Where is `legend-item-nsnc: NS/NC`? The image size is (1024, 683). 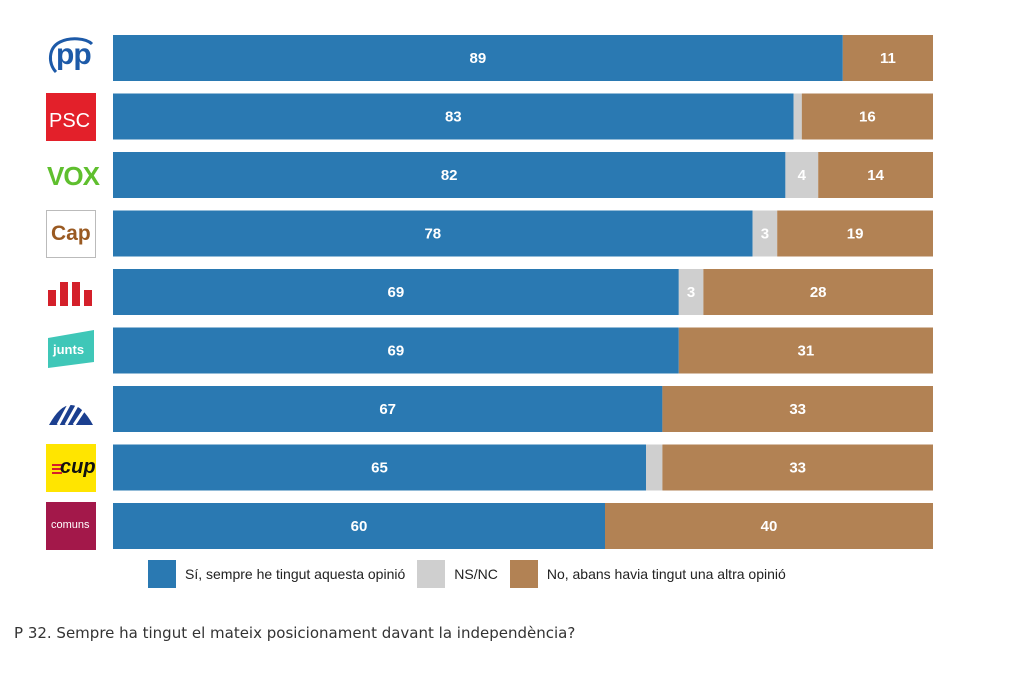 legend-item-nsnc: NS/NC is located at coordinates (457, 574).